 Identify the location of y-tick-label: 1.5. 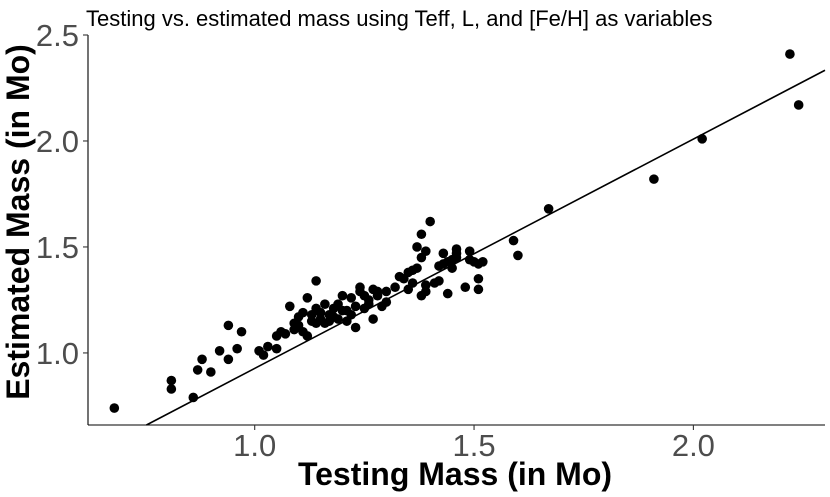
(57, 247).